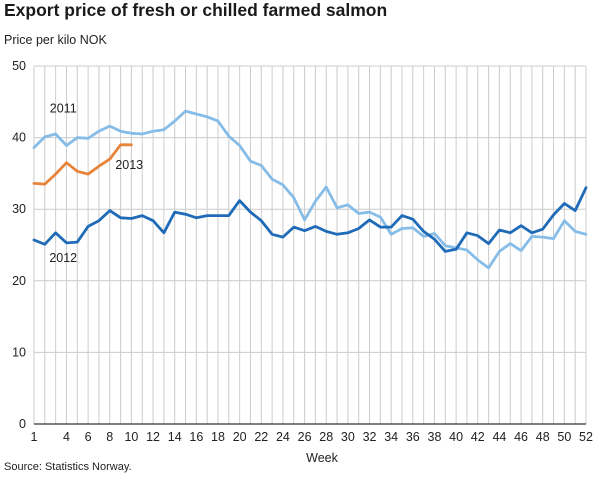 The image size is (610, 488). I want to click on x-tick-label-4: 4, so click(66, 437).